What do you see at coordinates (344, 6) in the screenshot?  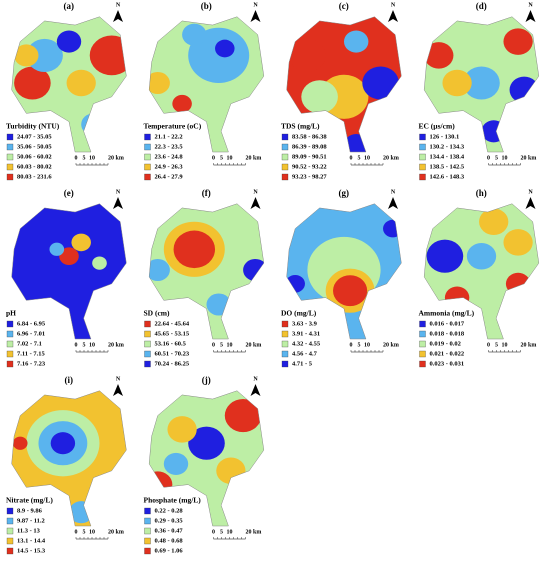 I see `panel-label: (c)` at bounding box center [344, 6].